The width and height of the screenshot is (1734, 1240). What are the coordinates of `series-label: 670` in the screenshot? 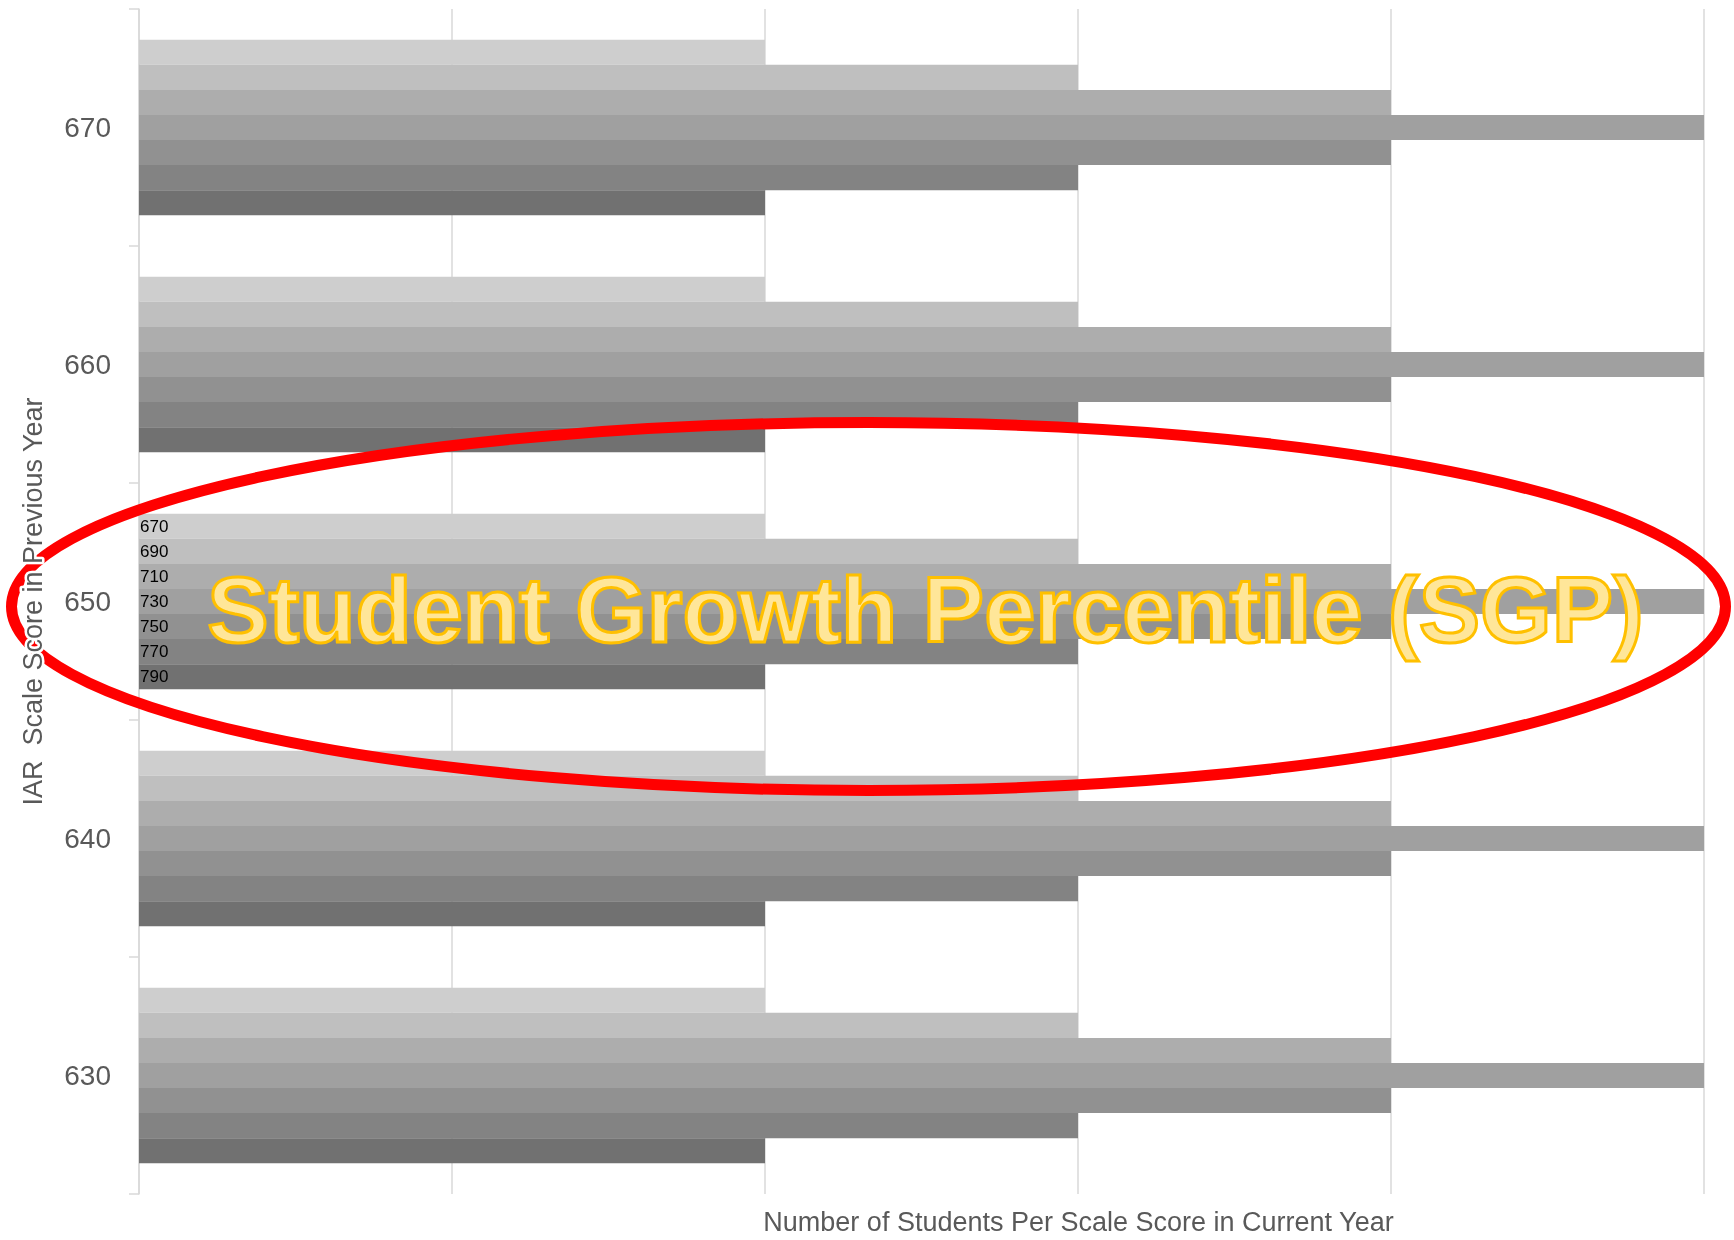 It's located at (154, 526).